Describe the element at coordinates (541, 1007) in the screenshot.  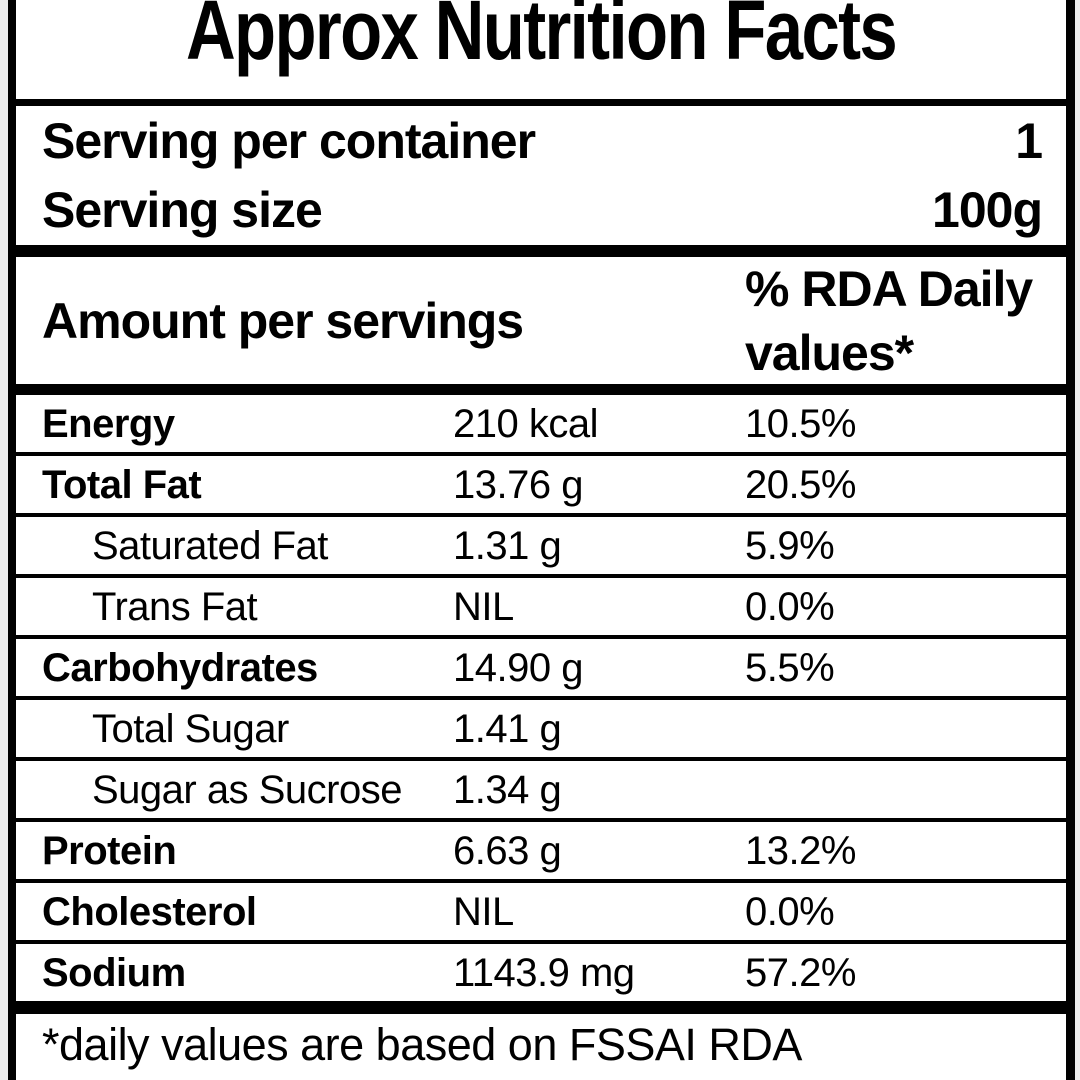
I see `footnote-divider` at that location.